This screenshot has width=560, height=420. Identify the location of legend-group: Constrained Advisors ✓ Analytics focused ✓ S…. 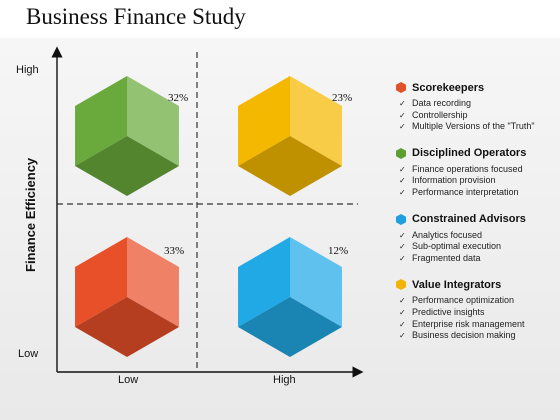
(476, 238).